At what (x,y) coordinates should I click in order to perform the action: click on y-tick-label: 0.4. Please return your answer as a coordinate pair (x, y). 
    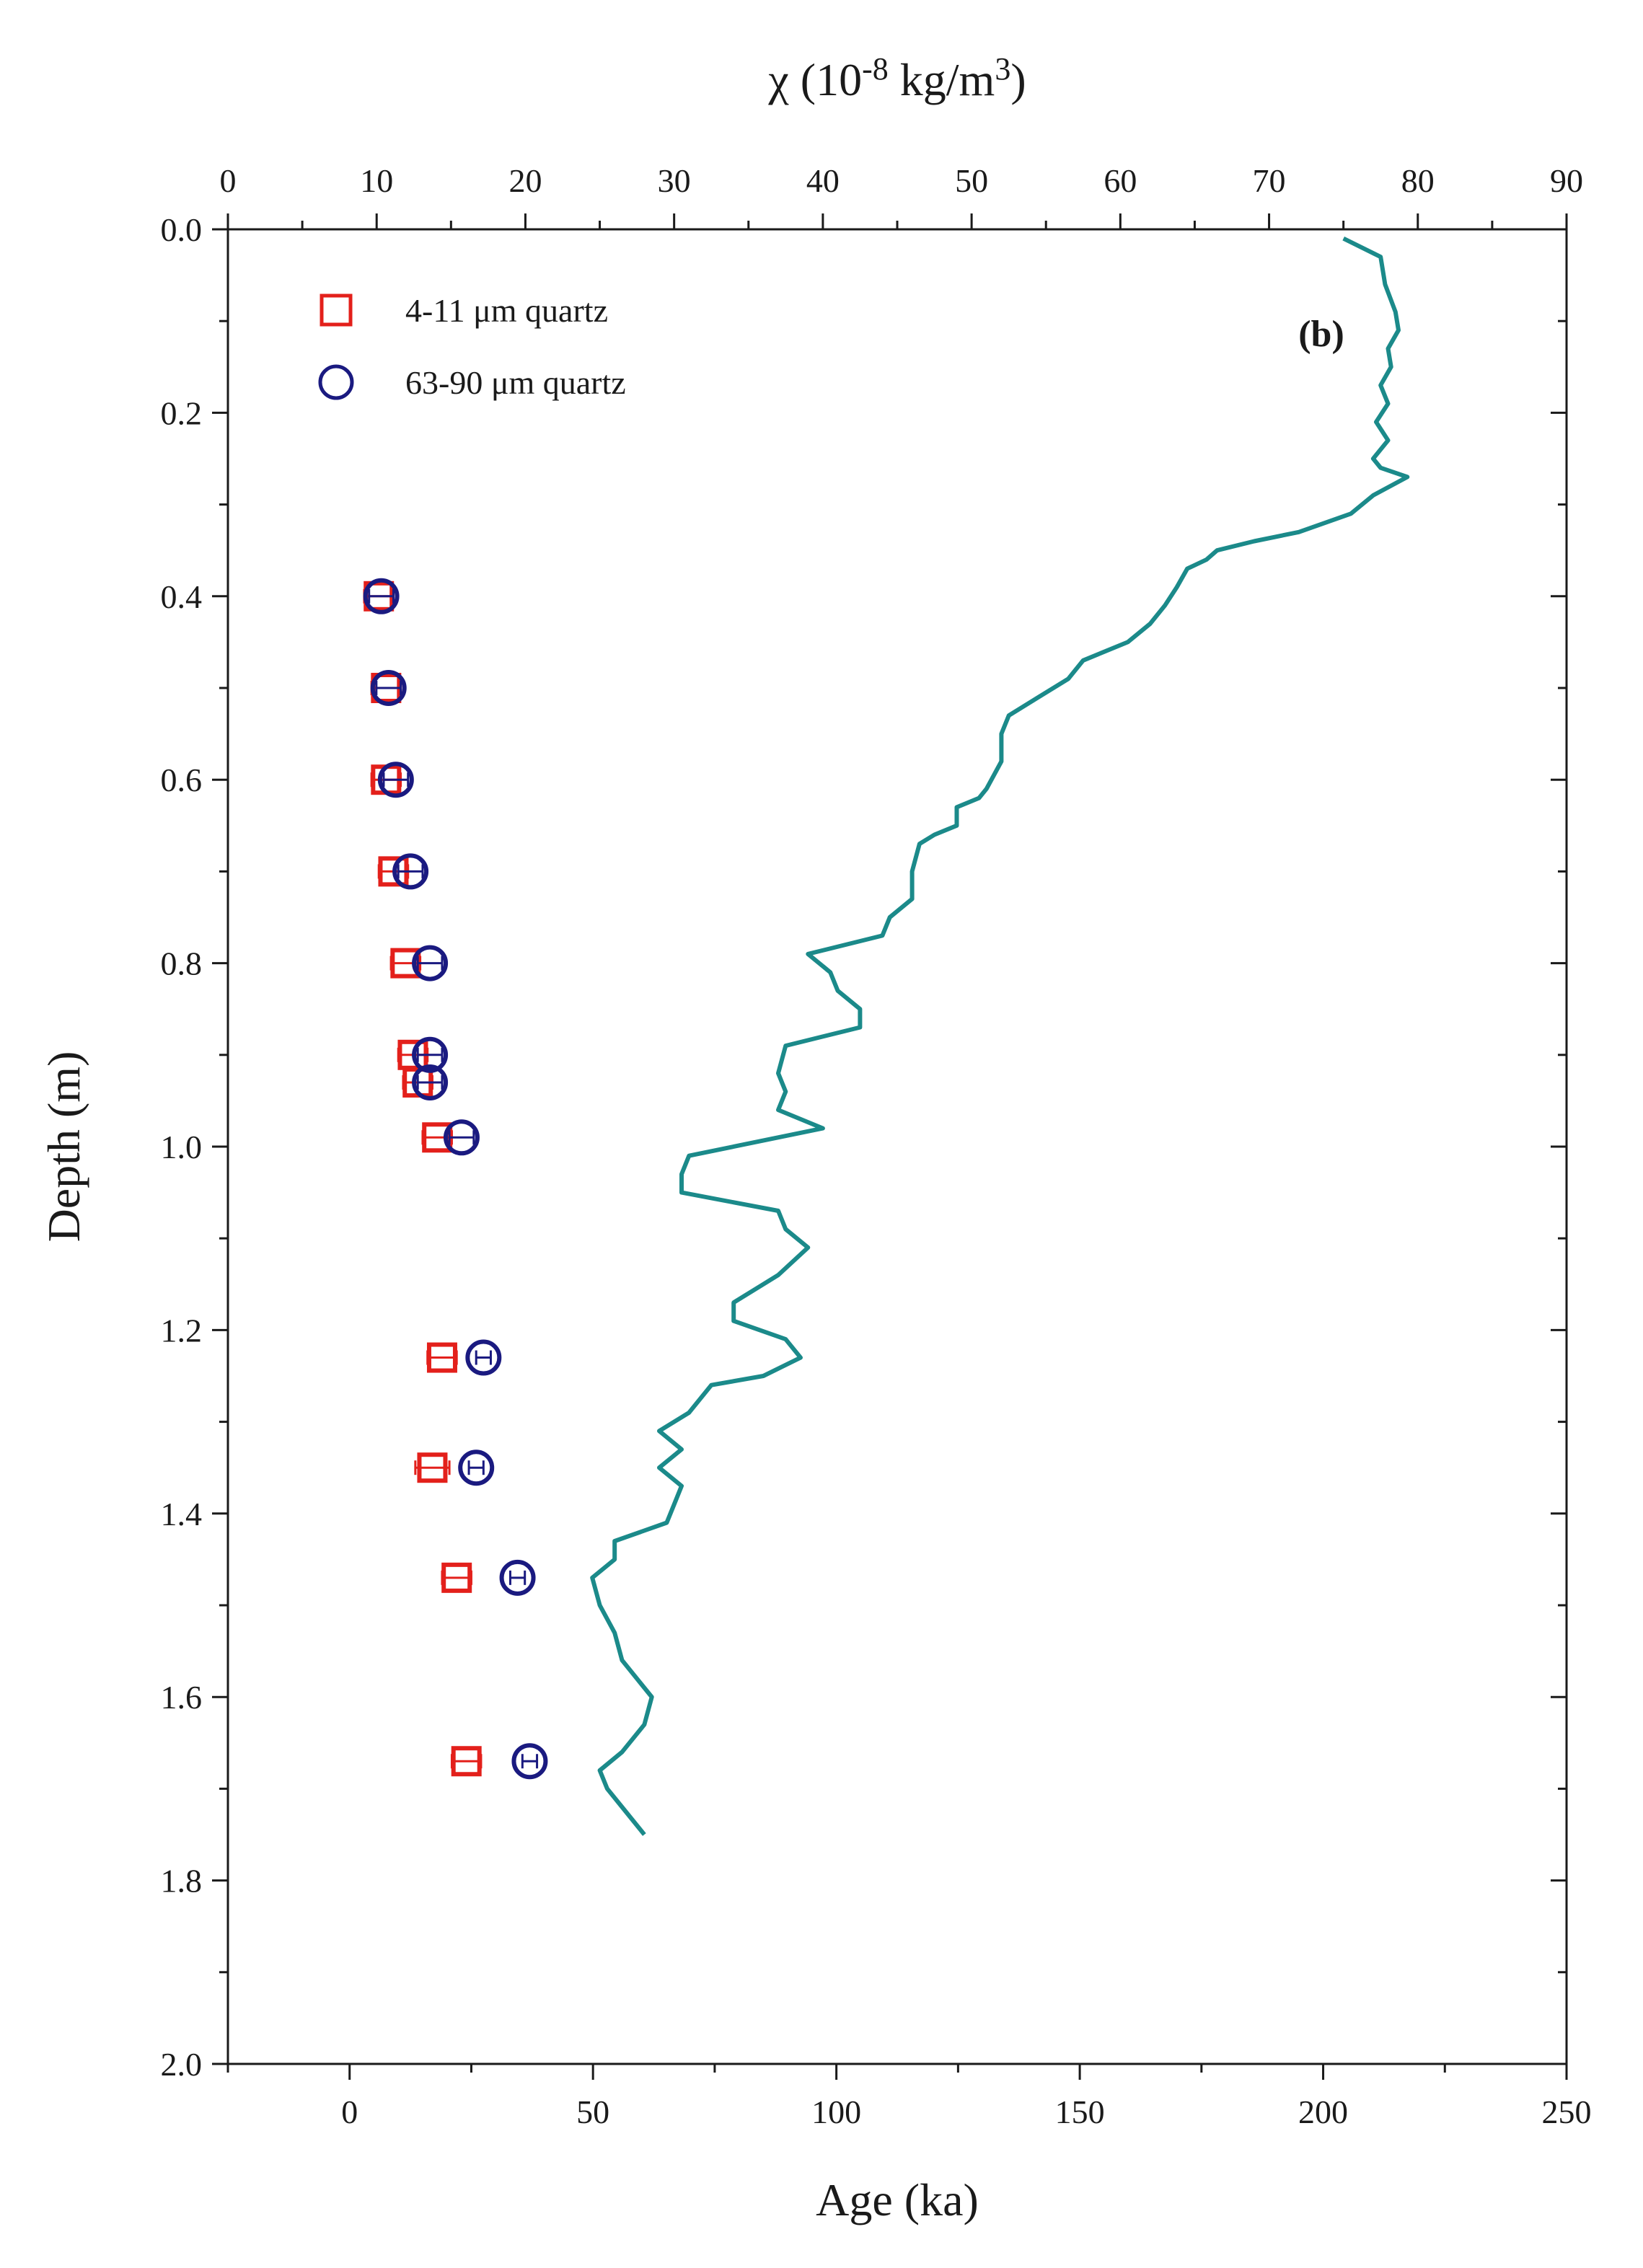
    Looking at the image, I should click on (182, 596).